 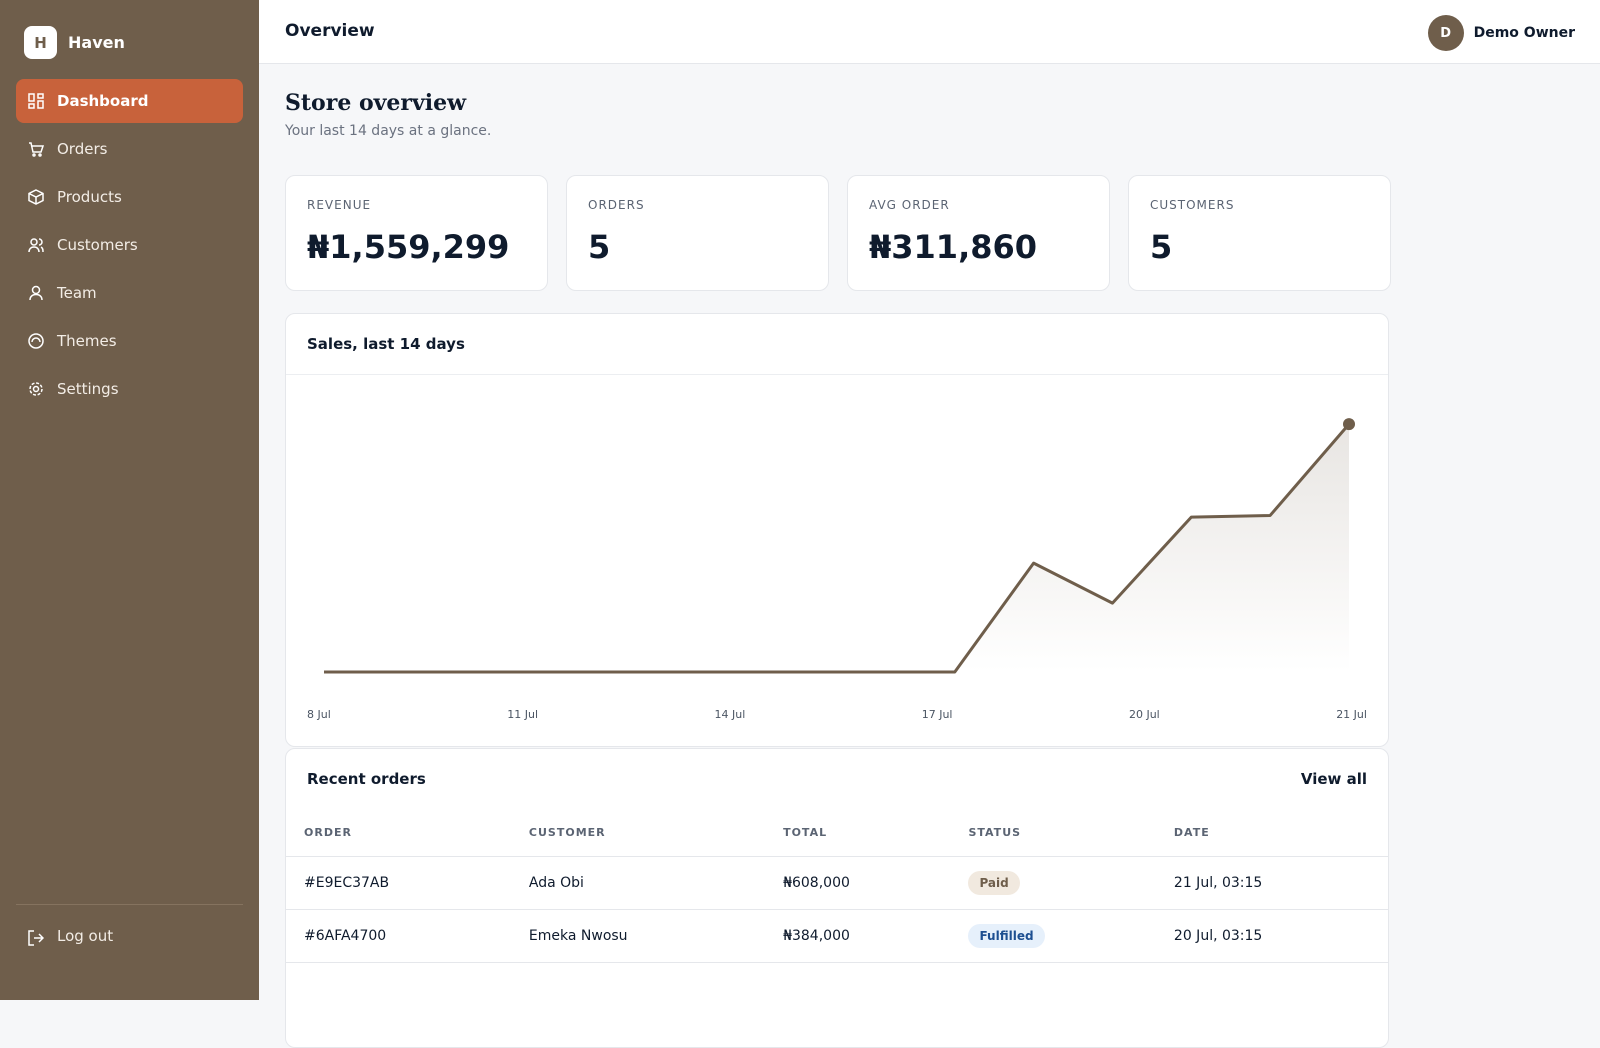 I want to click on nav-item: Themes, so click(x=129, y=341).